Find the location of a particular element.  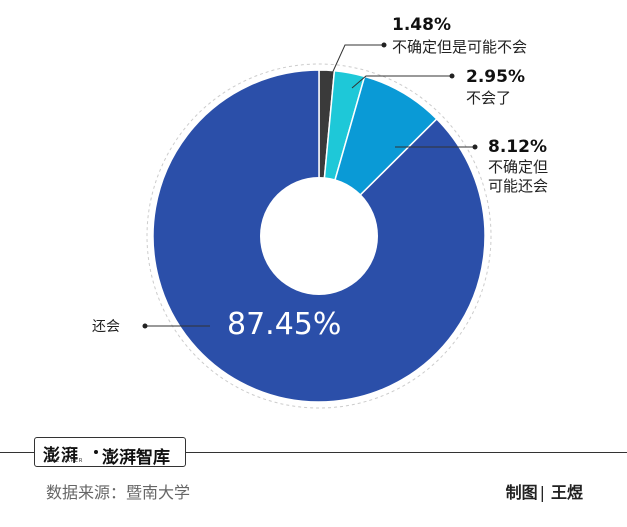

donut-hole is located at coordinates (319, 236).